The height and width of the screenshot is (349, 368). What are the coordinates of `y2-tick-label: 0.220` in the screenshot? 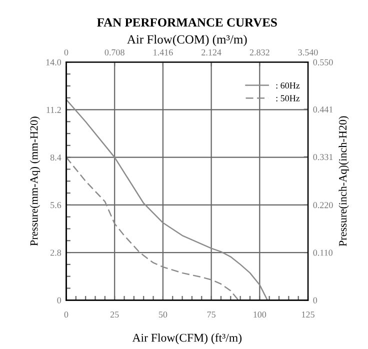 It's located at (323, 205).